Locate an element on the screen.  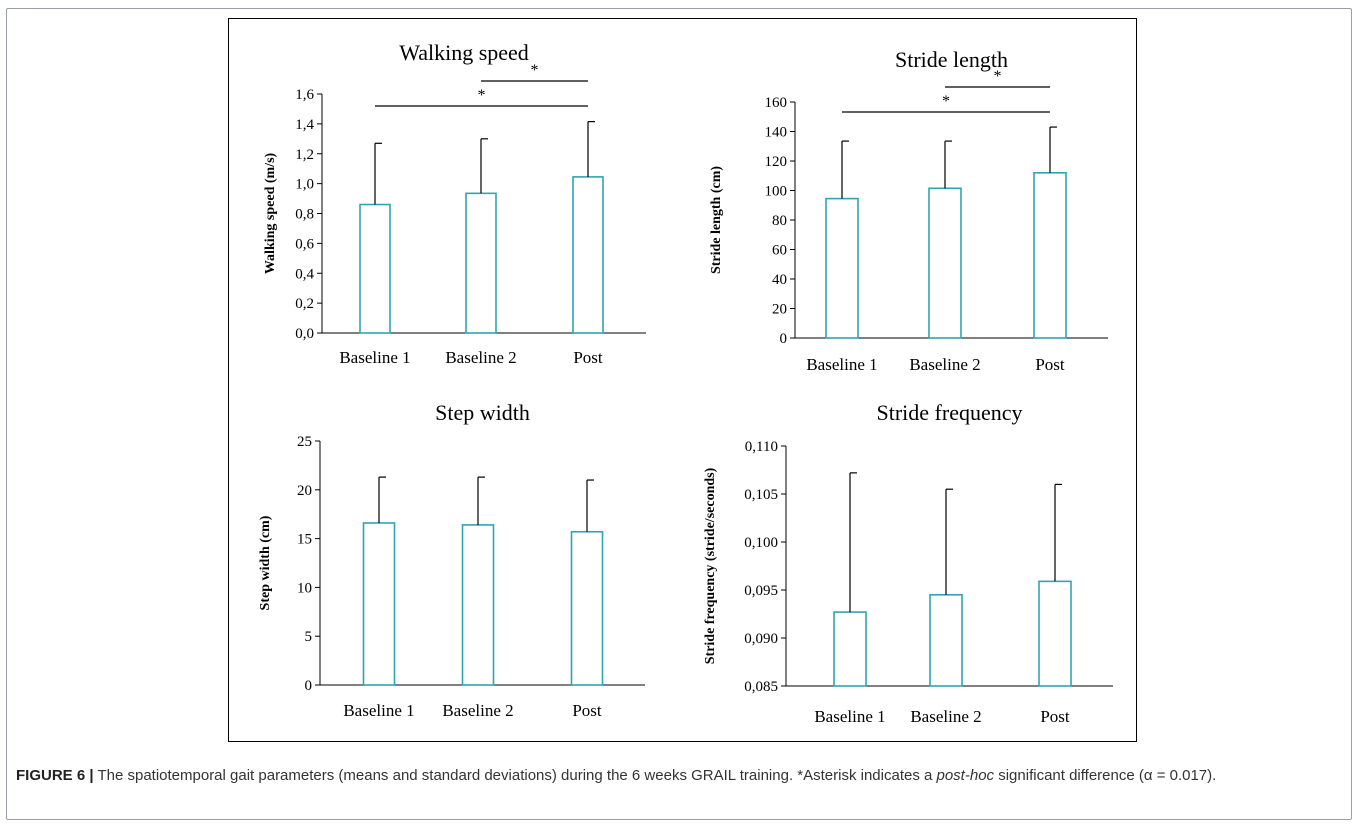
y-tick-label: 0,085 is located at coordinates (761, 687).